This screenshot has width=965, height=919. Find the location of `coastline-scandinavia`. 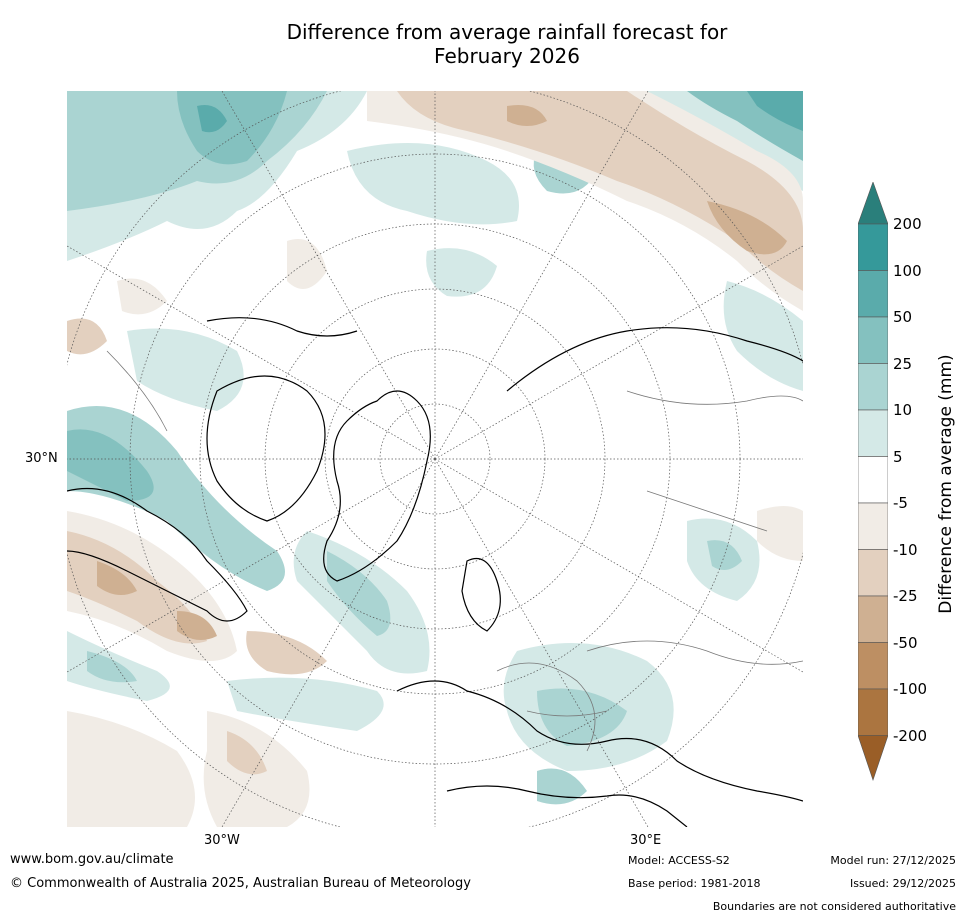

coastline-scandinavia is located at coordinates (481, 594).